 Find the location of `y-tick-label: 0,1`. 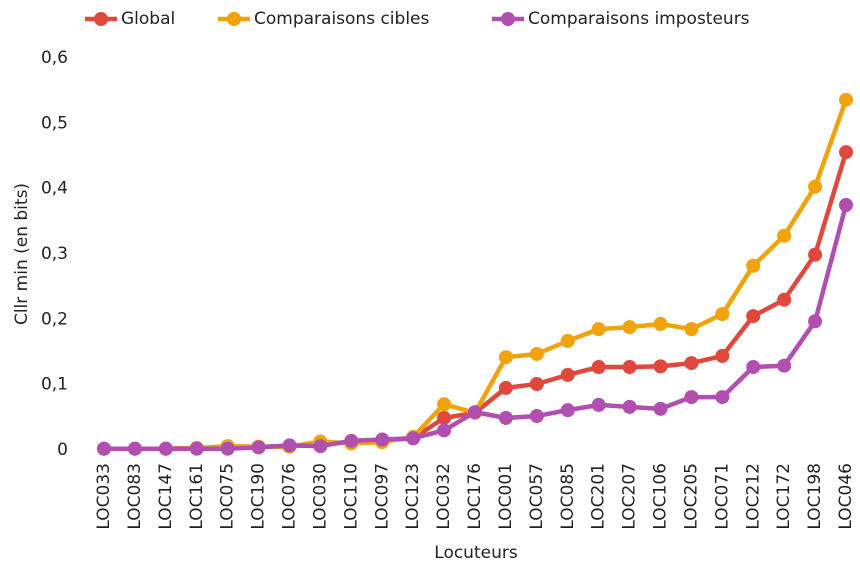

y-tick-label: 0,1 is located at coordinates (54, 385).